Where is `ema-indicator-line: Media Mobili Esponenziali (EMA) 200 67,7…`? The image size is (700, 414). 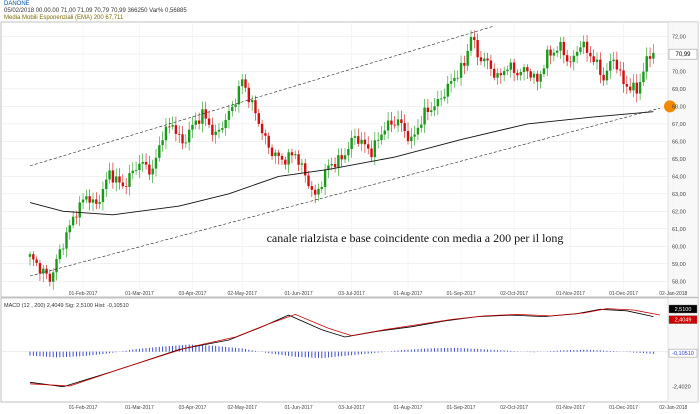 ema-indicator-line: Media Mobili Esponenziali (EMA) 200 67,7… is located at coordinates (64, 18).